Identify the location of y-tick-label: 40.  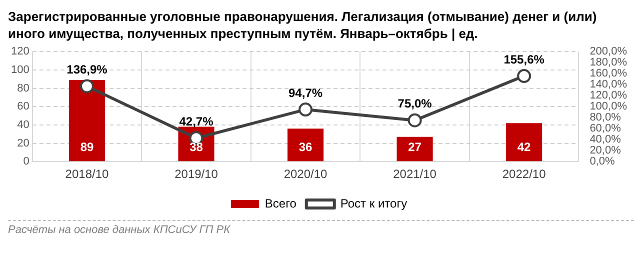
(23, 124).